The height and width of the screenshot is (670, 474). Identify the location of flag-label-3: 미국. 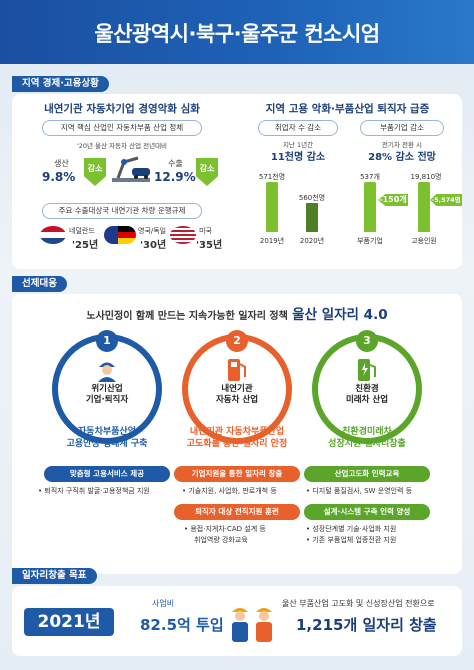
(205, 231).